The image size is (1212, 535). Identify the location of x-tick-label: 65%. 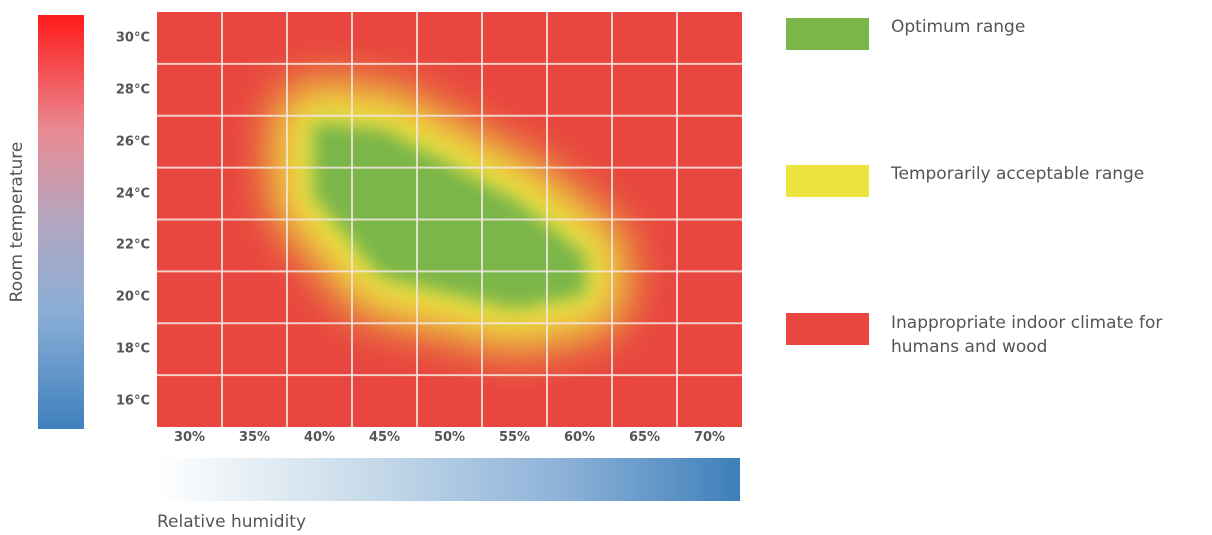
(644, 437).